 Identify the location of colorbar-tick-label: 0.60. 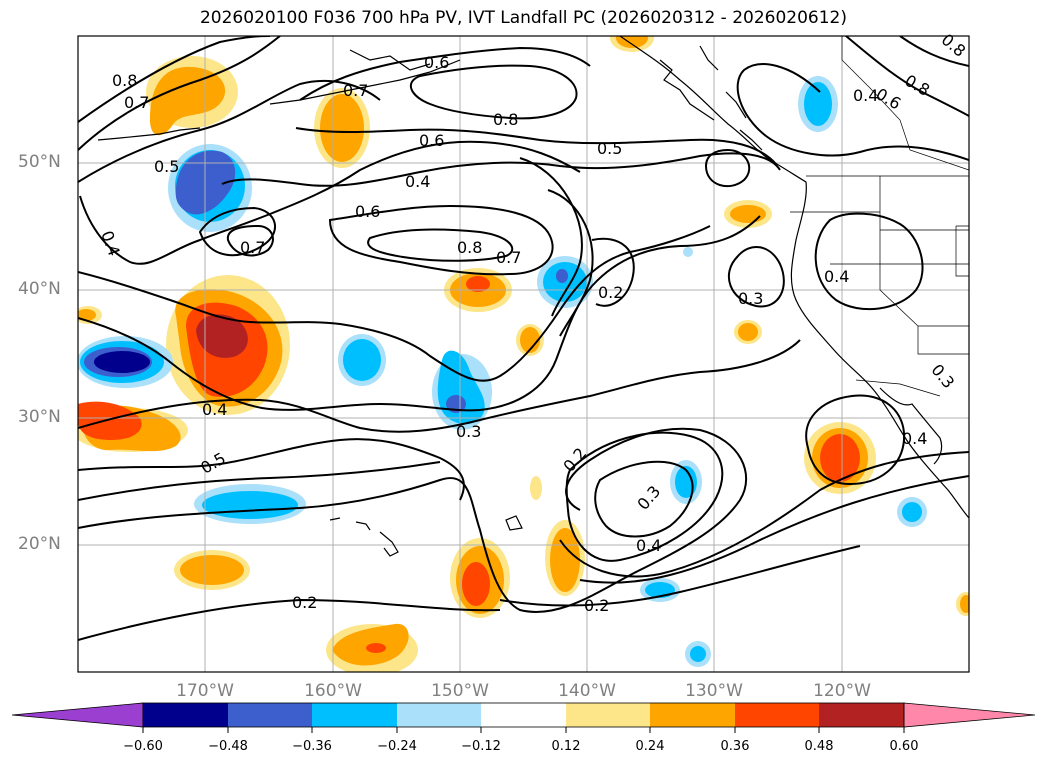
(904, 746).